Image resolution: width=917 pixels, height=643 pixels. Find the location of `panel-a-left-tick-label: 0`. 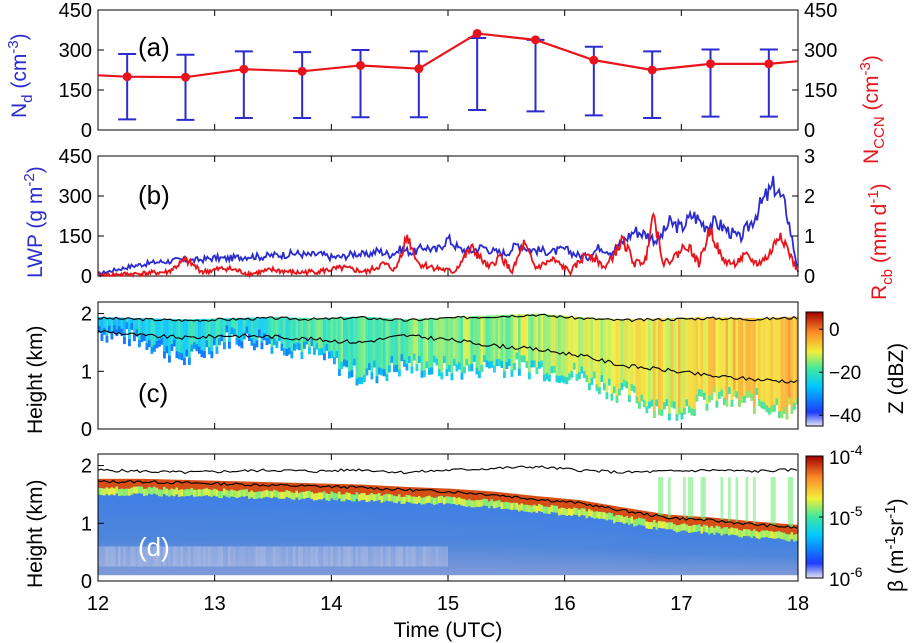

panel-a-left-tick-label: 0 is located at coordinates (86, 131).